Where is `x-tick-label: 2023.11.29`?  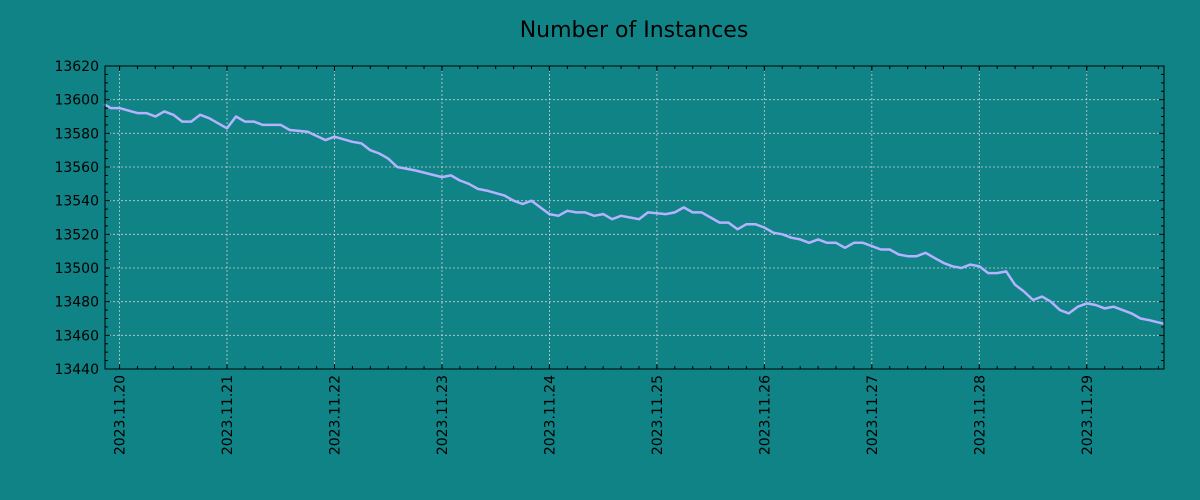
x-tick-label: 2023.11.29 is located at coordinates (1088, 415).